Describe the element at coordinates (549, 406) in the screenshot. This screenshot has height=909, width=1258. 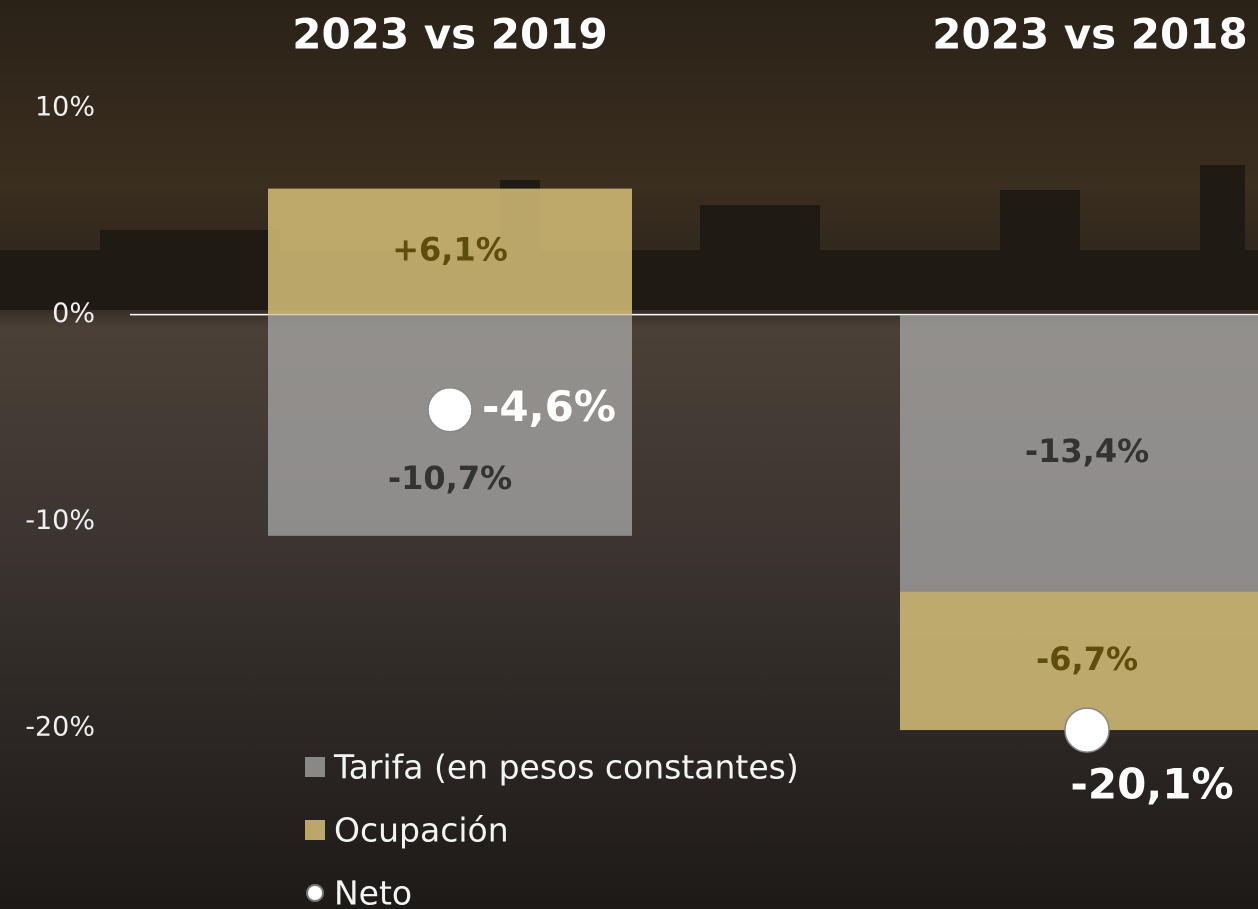
I see `value-label: -4,6%` at that location.